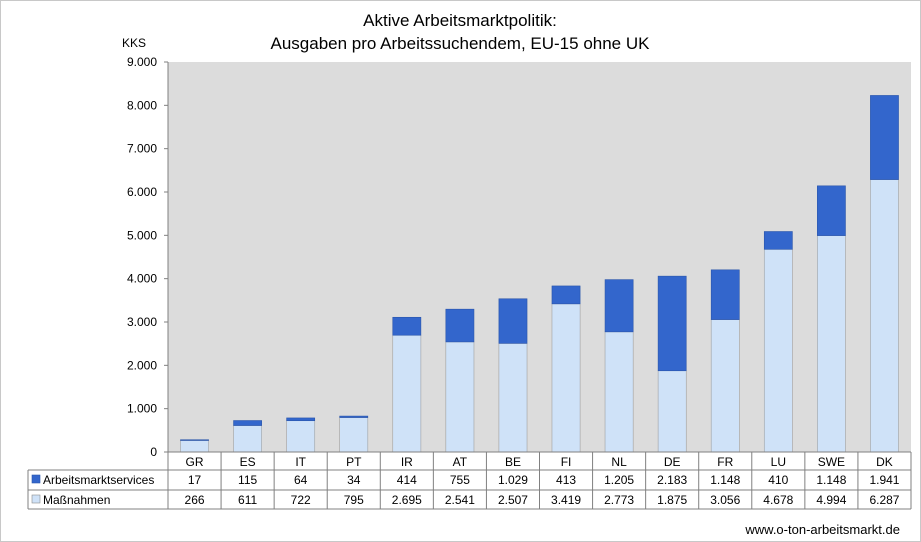 Image resolution: width=921 pixels, height=542 pixels. What do you see at coordinates (142, 322) in the screenshot?
I see `y-tick-label: 3.000` at bounding box center [142, 322].